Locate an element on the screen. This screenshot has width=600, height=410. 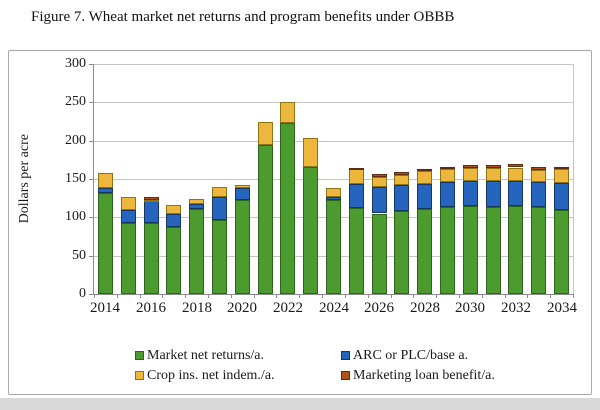
legend-swatch-market-net-returns is located at coordinates (139, 355).